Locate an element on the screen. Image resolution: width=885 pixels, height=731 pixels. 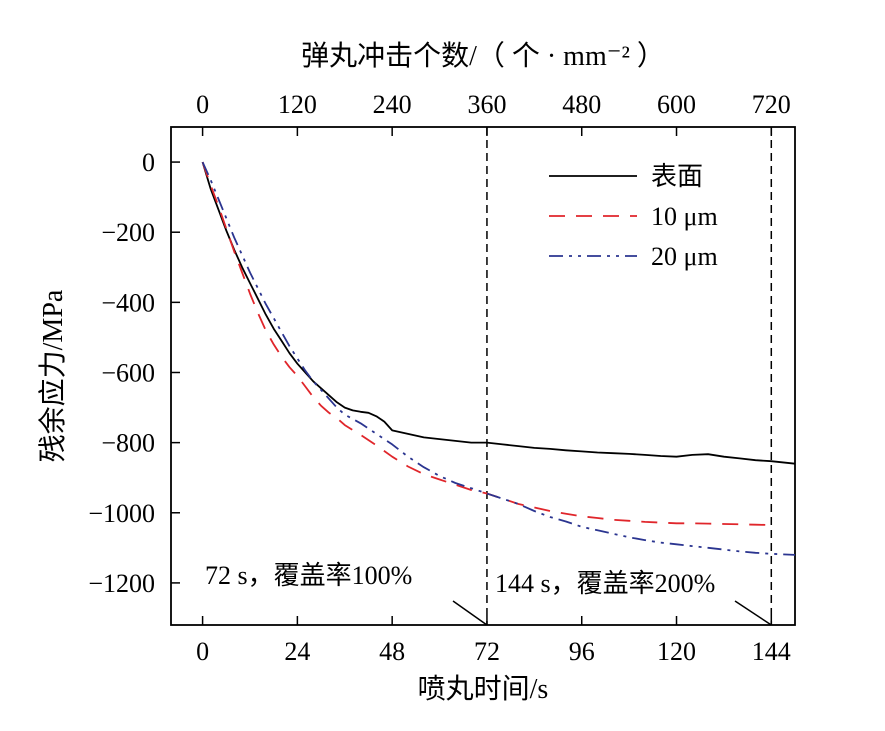
x2-tick-label: 480 is located at coordinates (581, 104).